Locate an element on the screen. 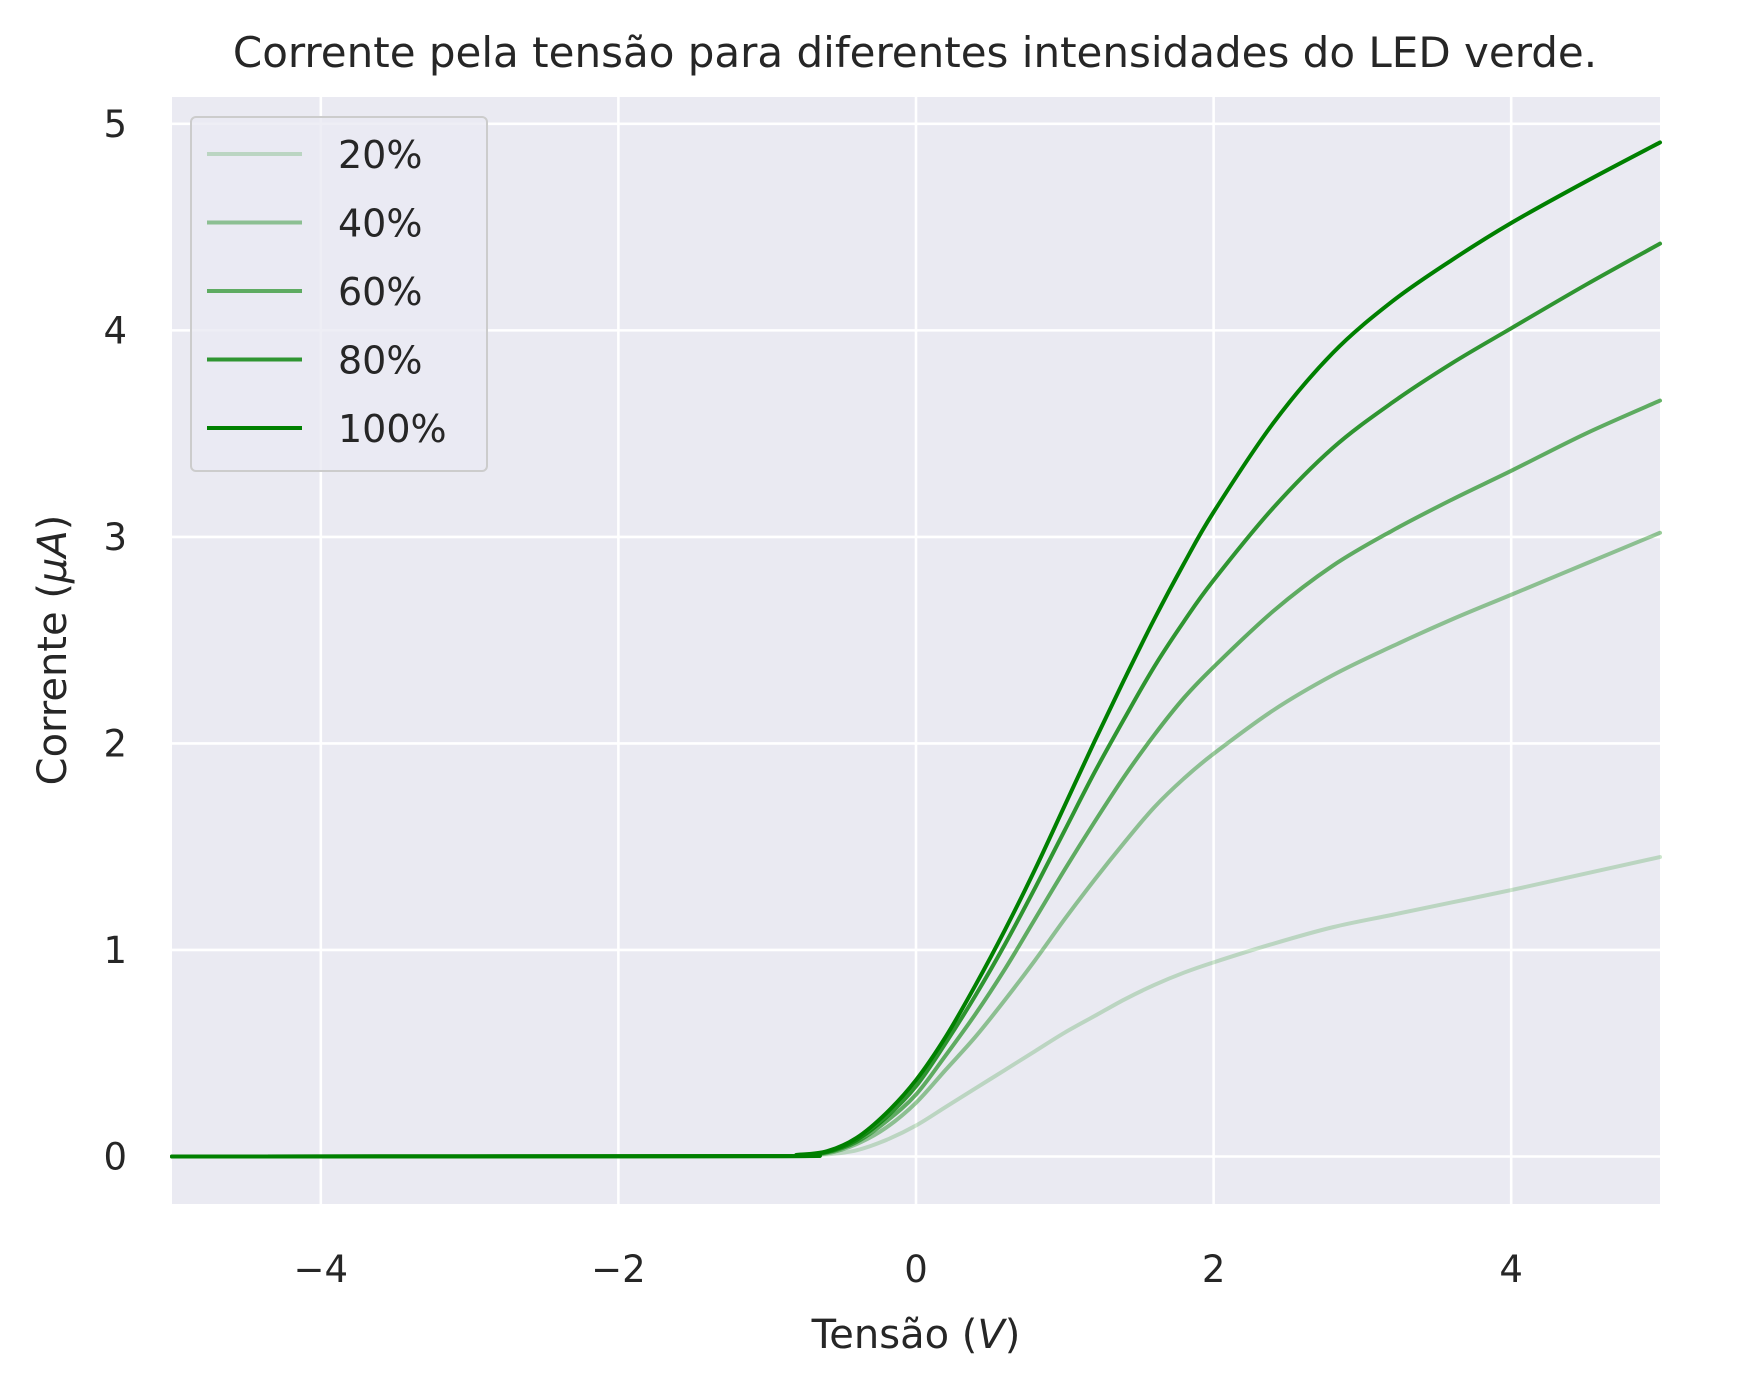 Image resolution: width=1754 pixels, height=1383 pixels. y-tick-label: 4 is located at coordinates (115, 330).